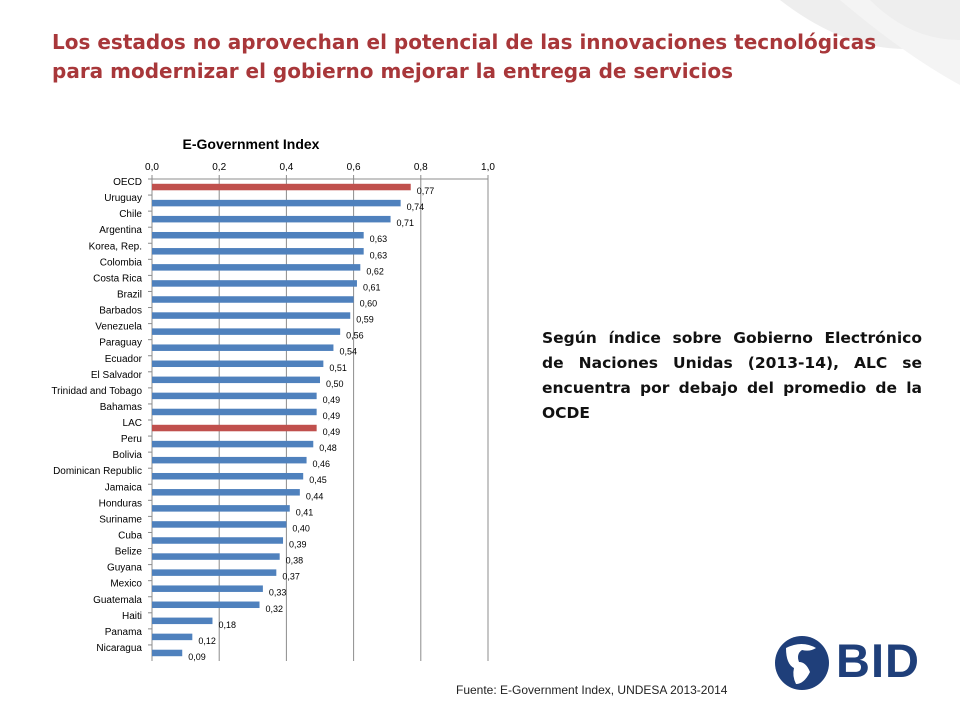  What do you see at coordinates (182, 621) in the screenshot?
I see `bar-haiti` at bounding box center [182, 621].